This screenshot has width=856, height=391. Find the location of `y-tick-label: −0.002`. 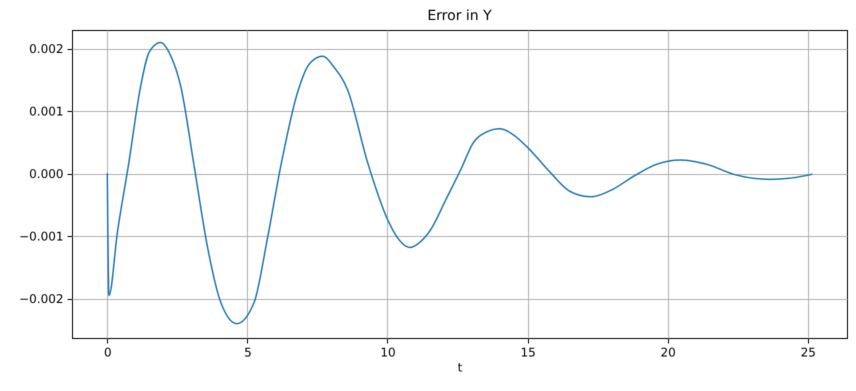

y-tick-label: −0.002 is located at coordinates (41, 299).